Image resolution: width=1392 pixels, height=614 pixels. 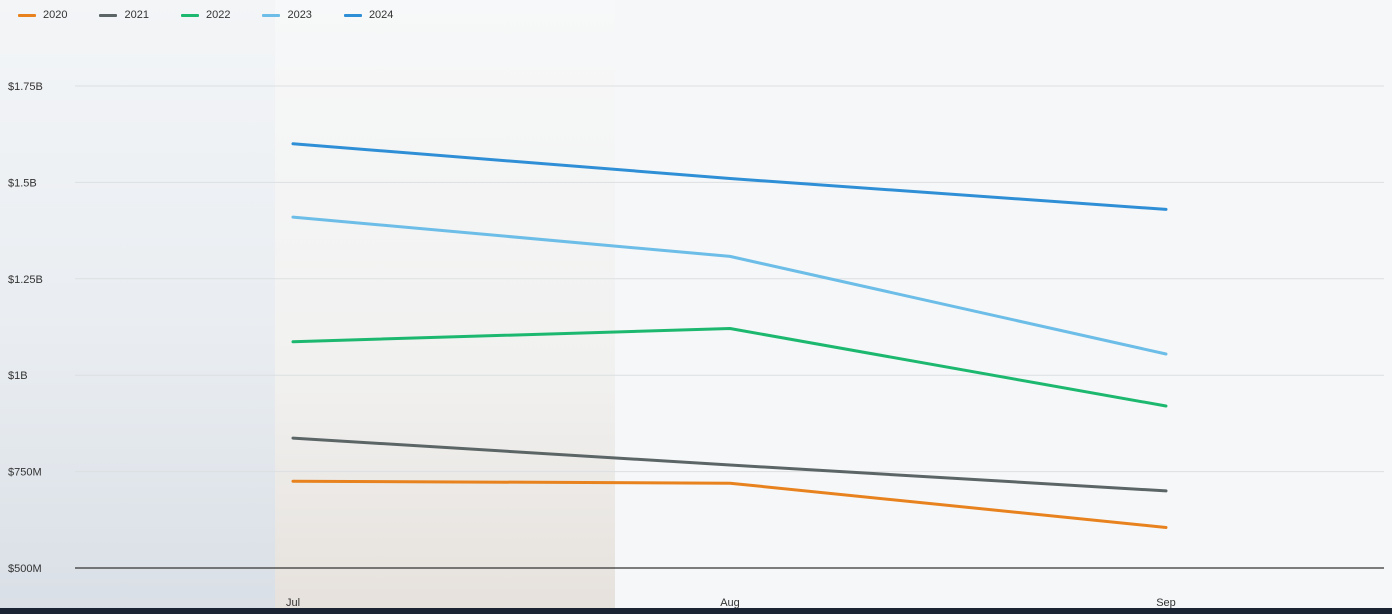 I want to click on y-tick-label: $750M, so click(x=25, y=473).